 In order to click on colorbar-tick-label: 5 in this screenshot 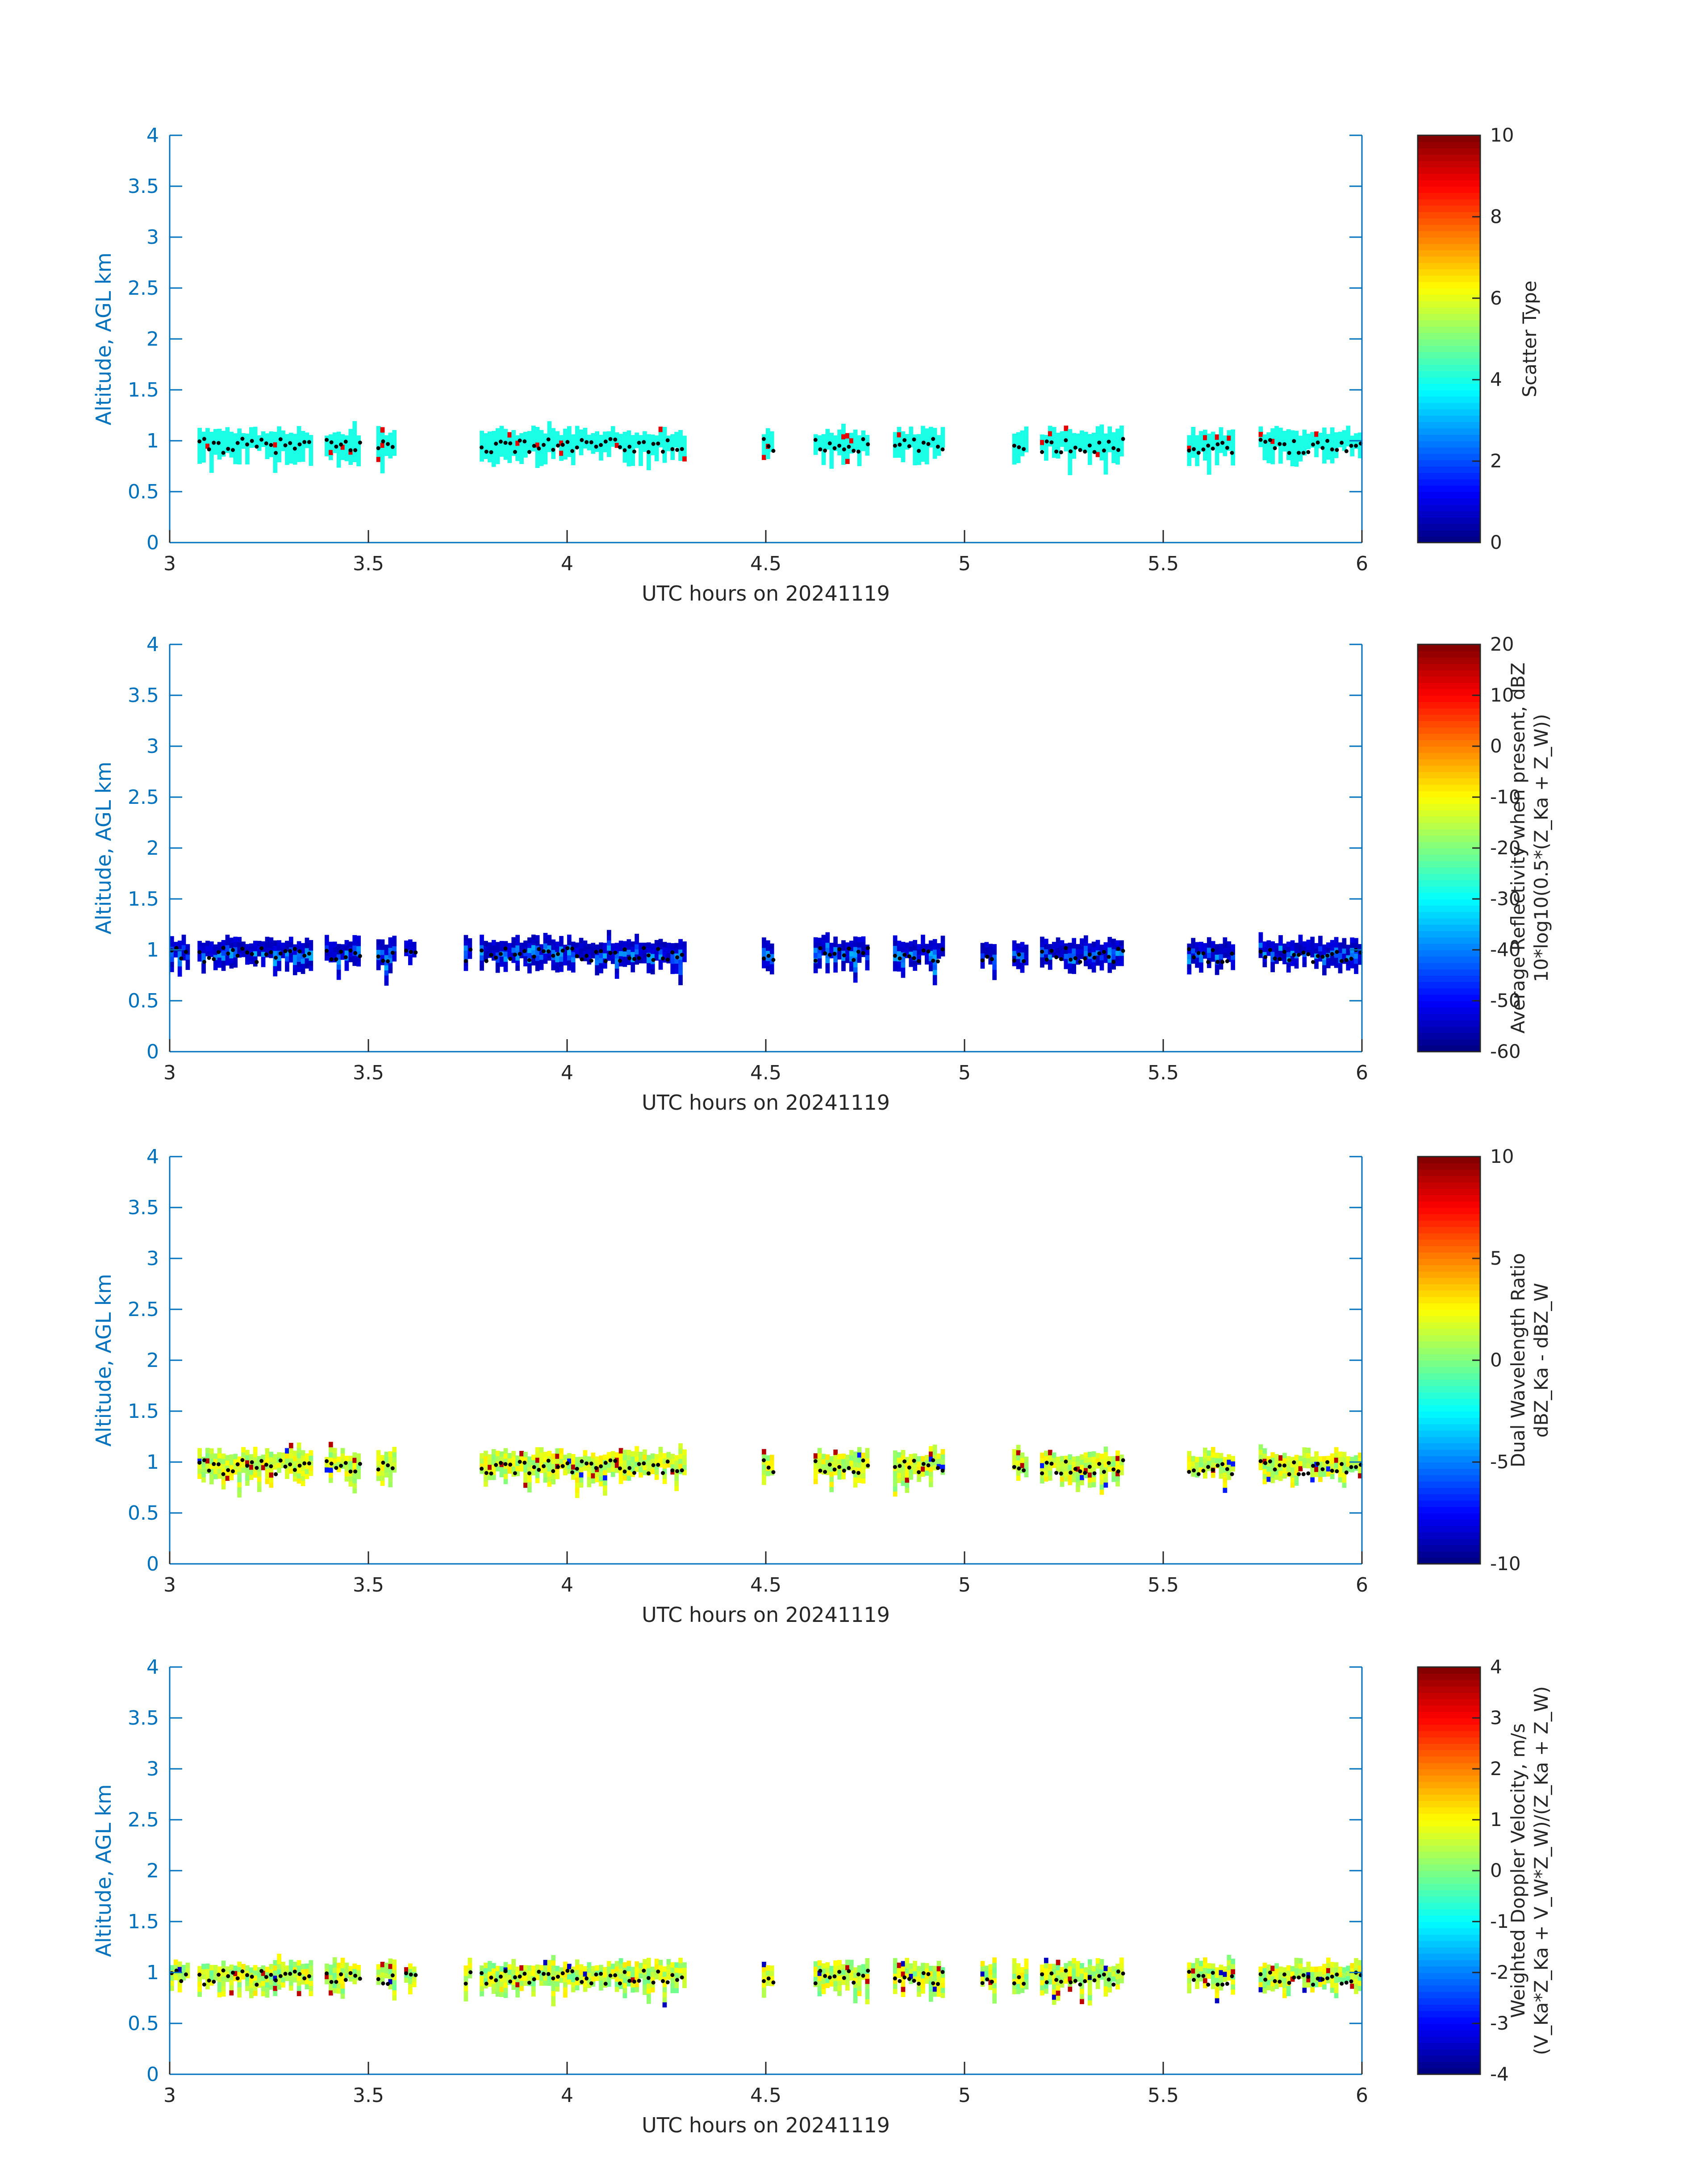, I will do `click(1496, 1258)`.